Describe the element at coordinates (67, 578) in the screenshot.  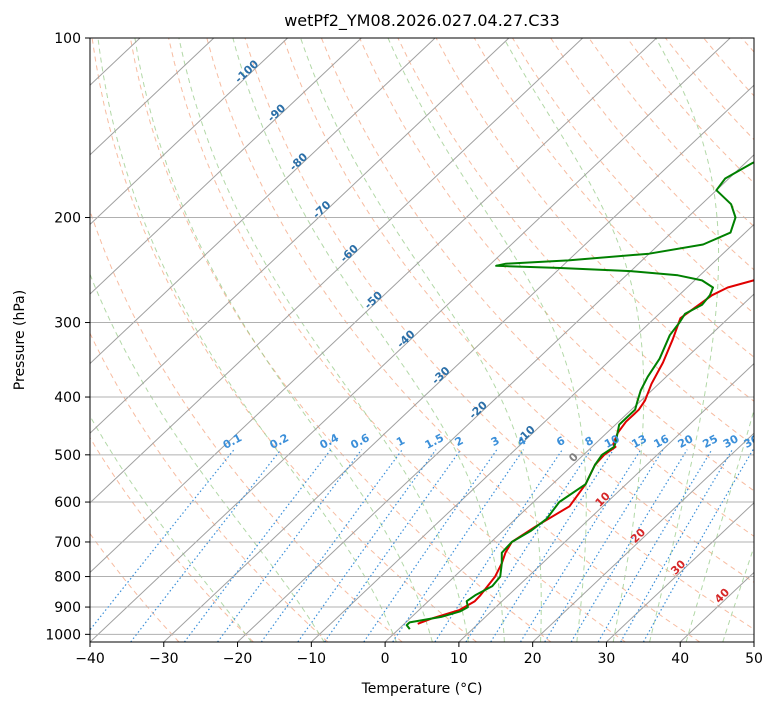
I see `y-tick-label: 800` at that location.